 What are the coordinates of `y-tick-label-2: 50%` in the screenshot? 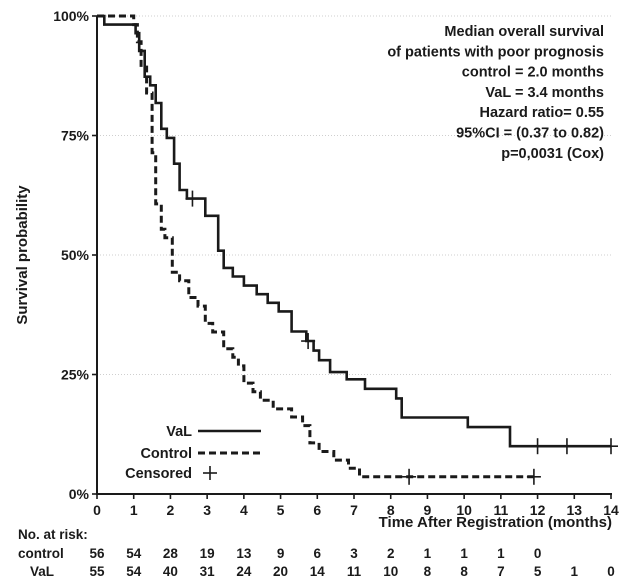 It's located at (75, 255).